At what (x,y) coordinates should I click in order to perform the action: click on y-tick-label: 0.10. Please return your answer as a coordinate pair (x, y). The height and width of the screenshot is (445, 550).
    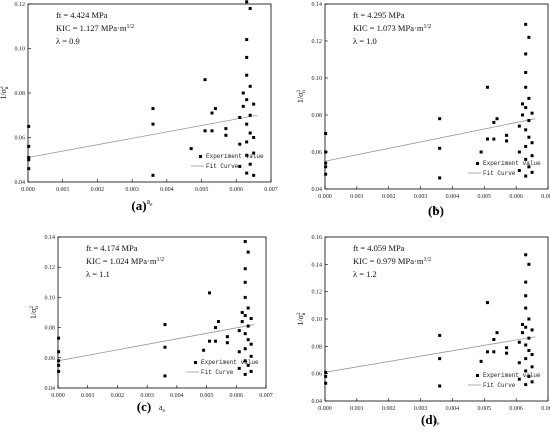
    Looking at the image, I should click on (20, 50).